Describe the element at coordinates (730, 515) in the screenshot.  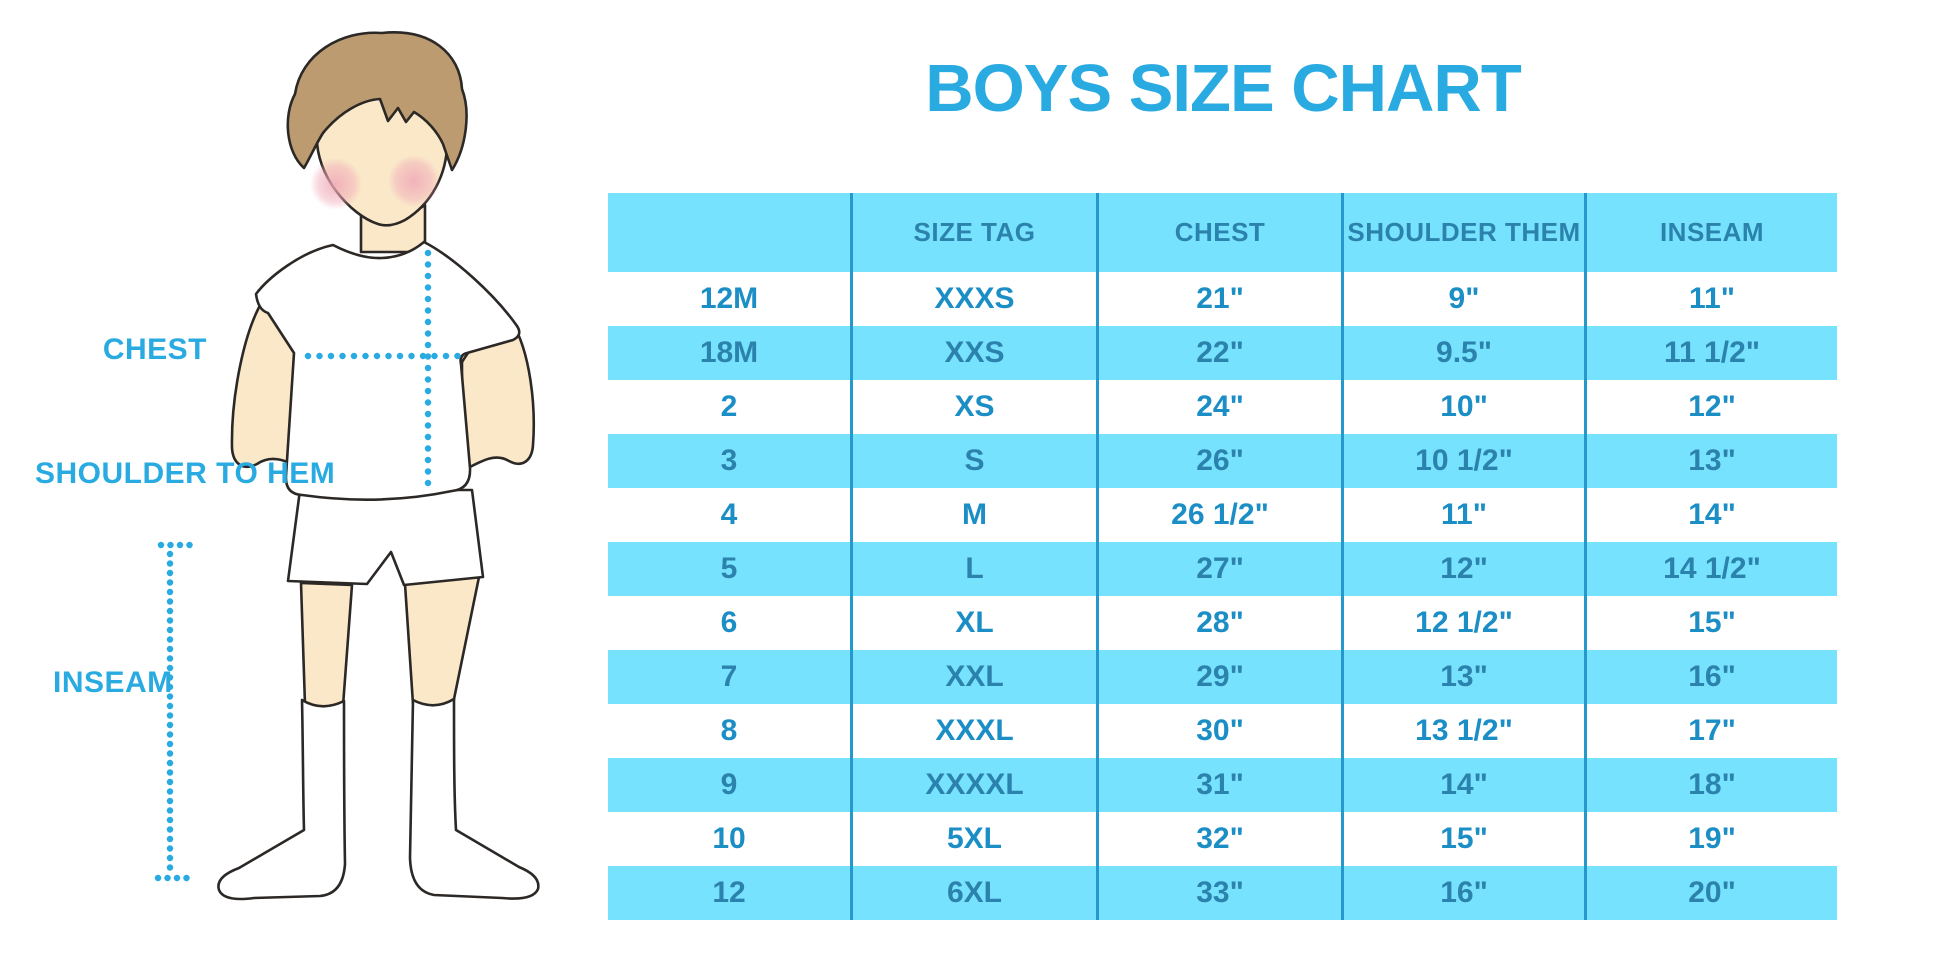
I see `cell-size: 4` at that location.